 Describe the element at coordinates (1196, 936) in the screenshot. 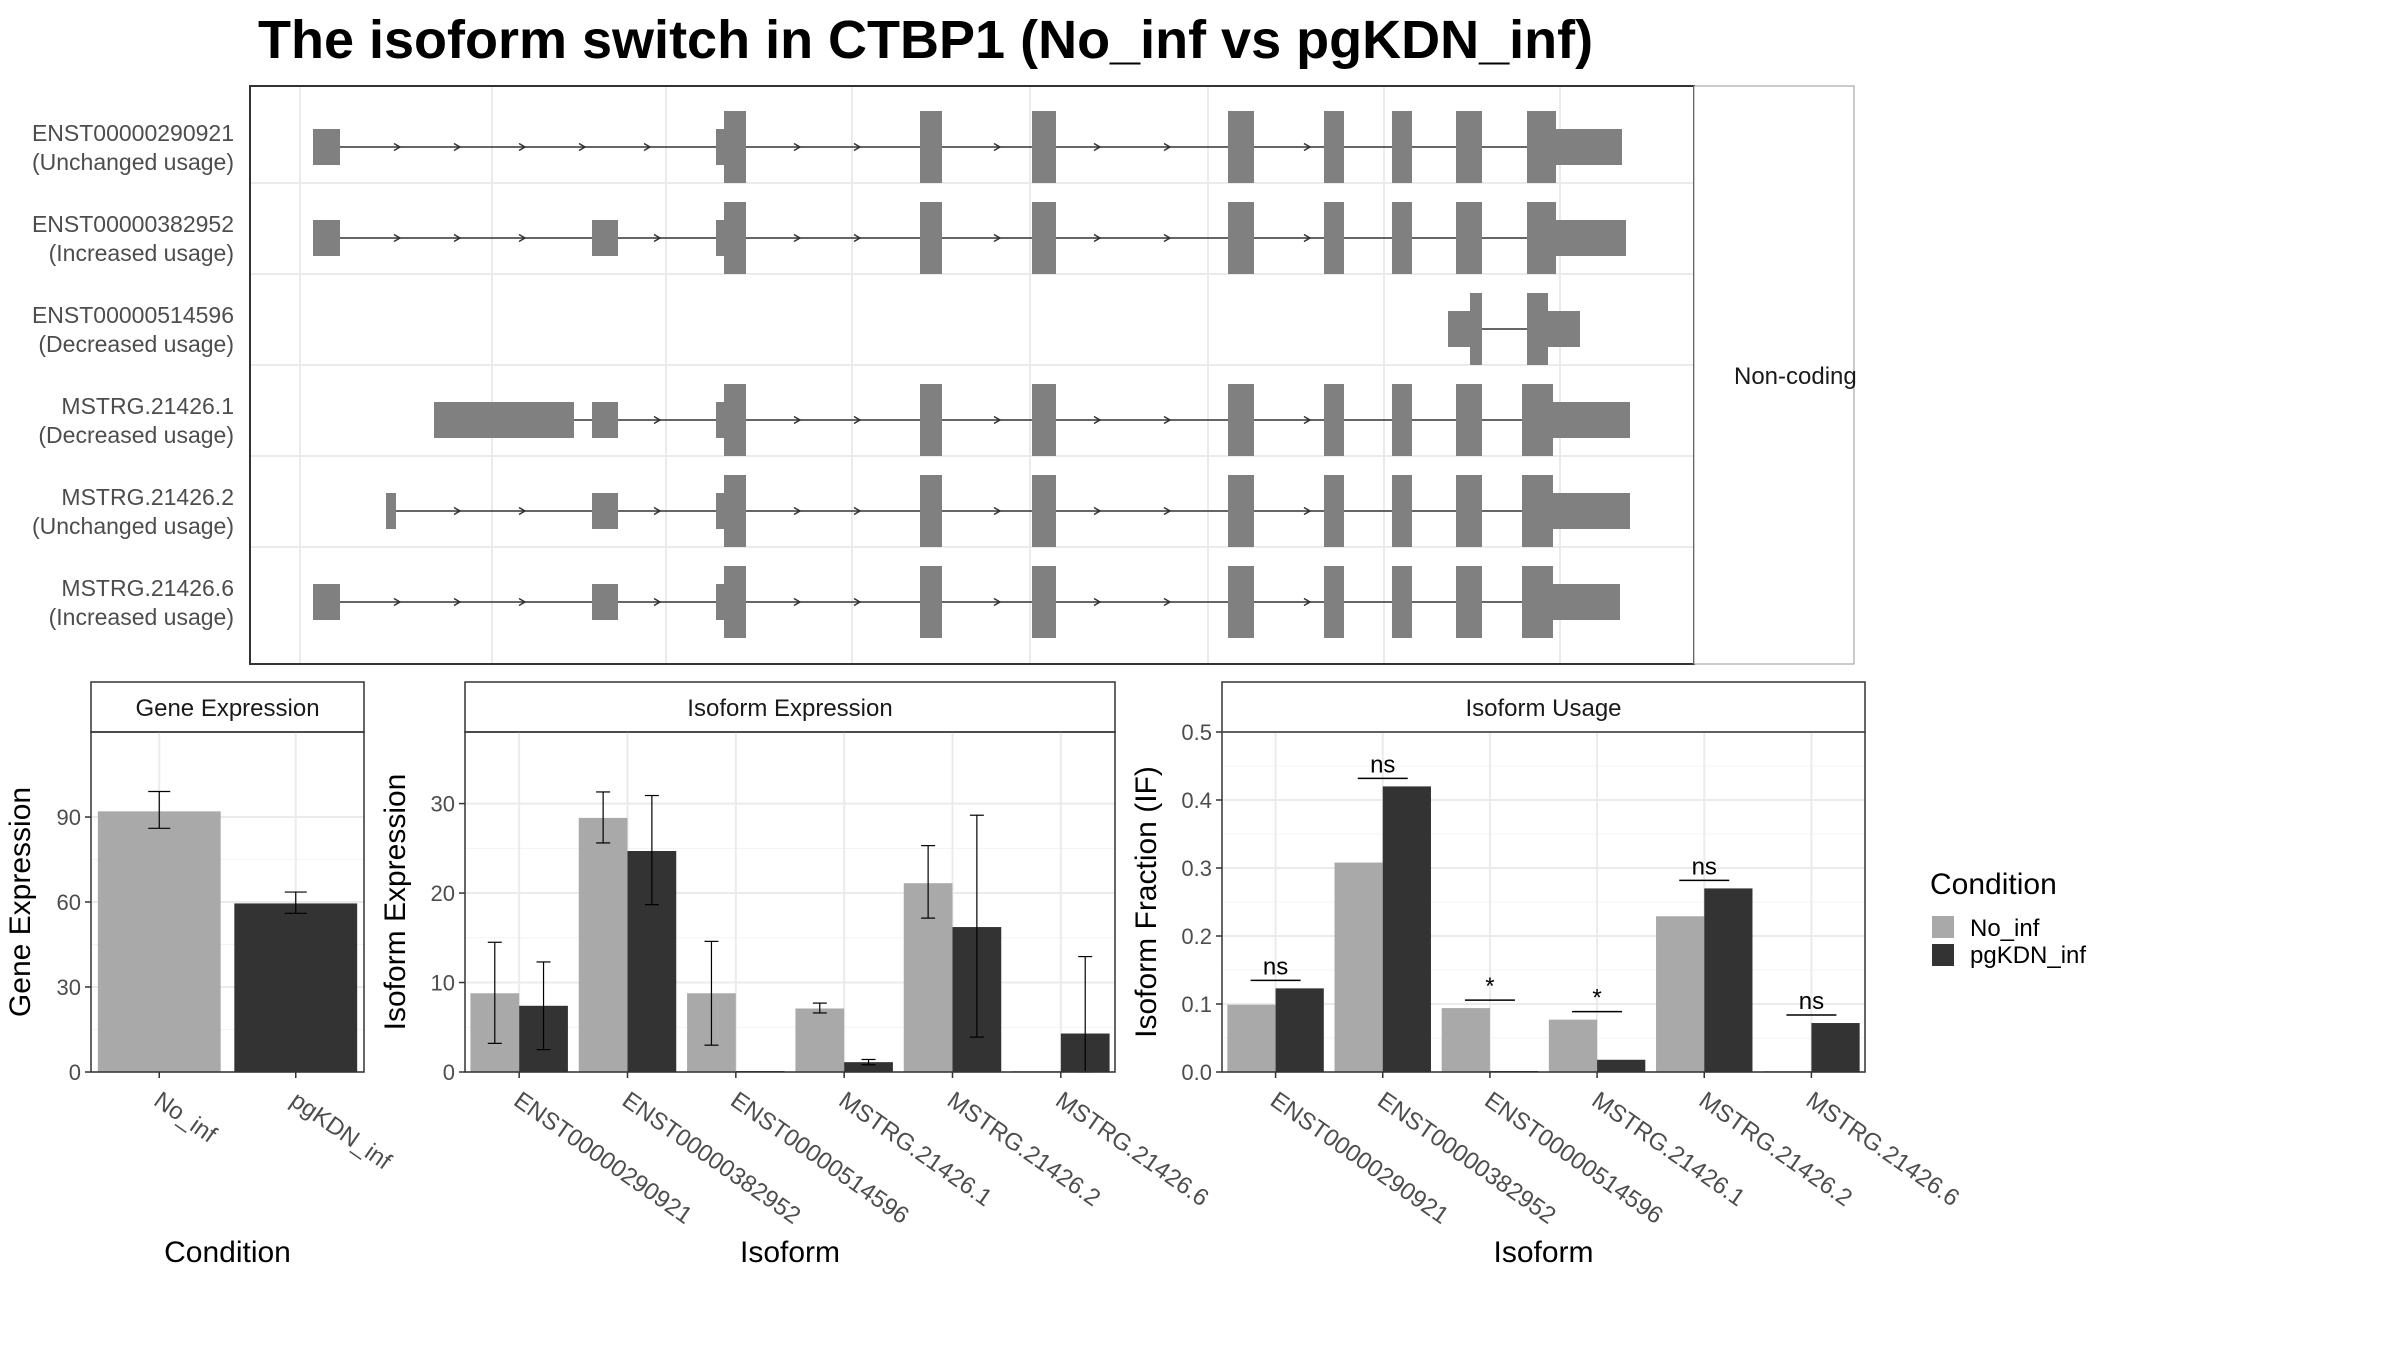

I see `y-tick-label: 0.2` at that location.